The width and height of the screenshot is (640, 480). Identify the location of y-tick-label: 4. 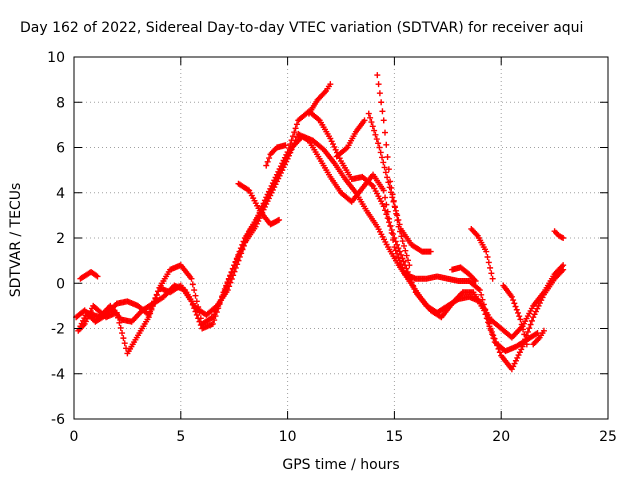
(60, 194).